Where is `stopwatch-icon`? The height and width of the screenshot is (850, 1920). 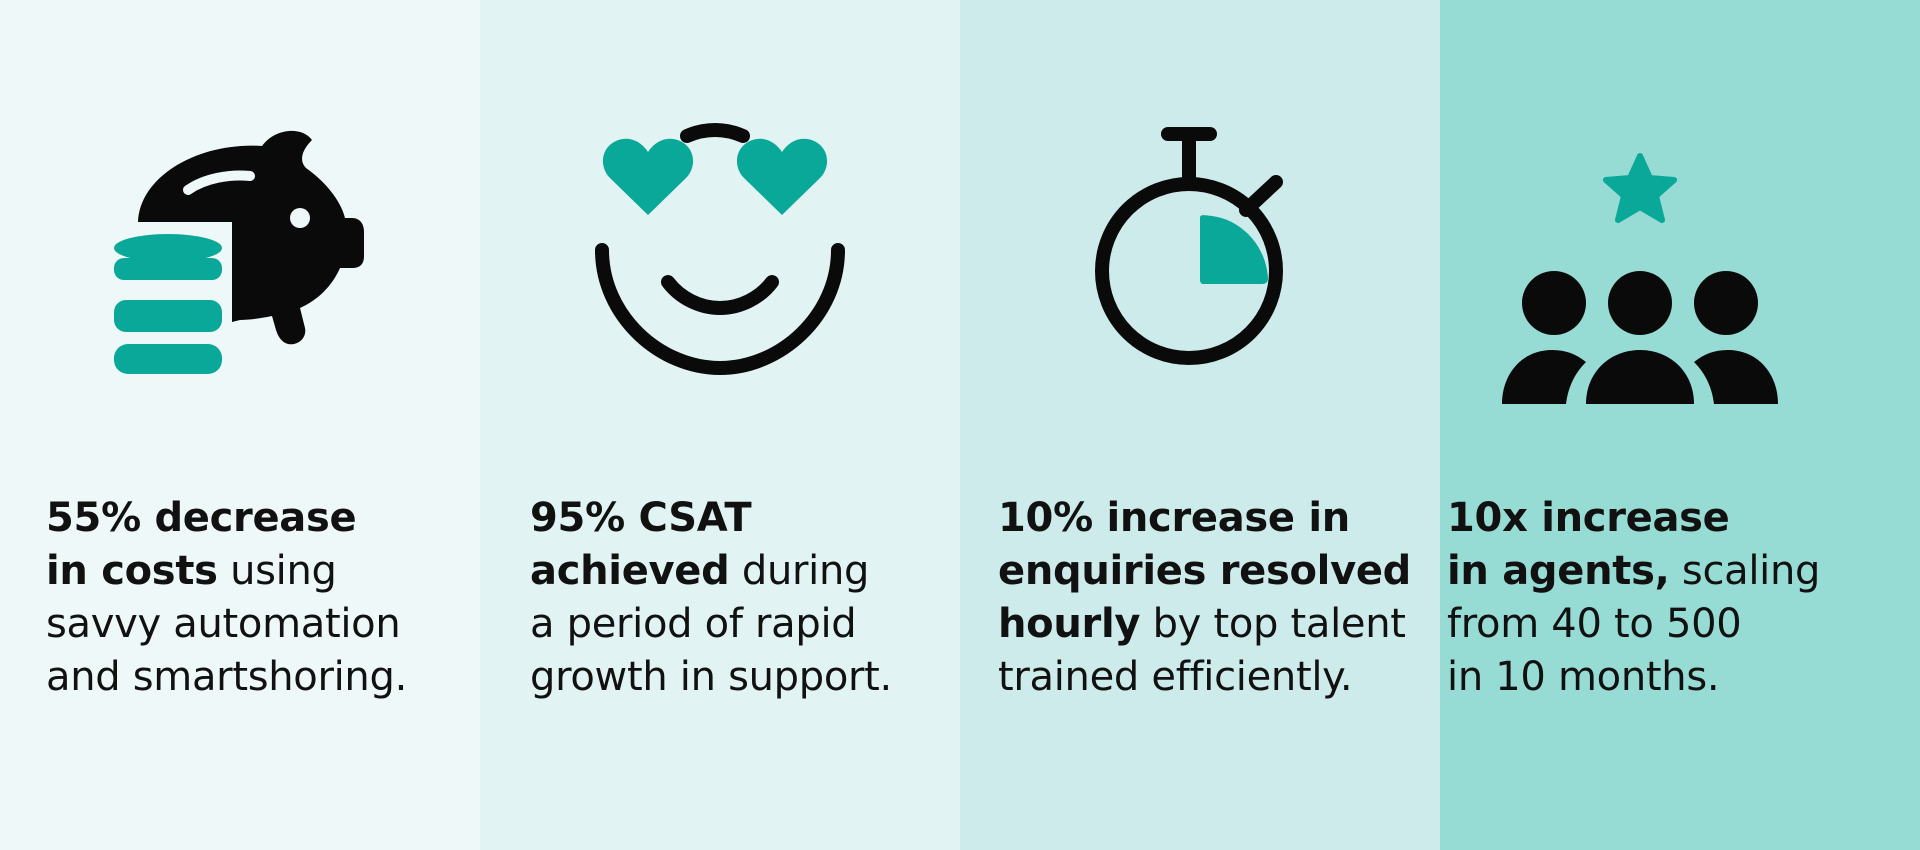
stopwatch-icon is located at coordinates (1200, 210).